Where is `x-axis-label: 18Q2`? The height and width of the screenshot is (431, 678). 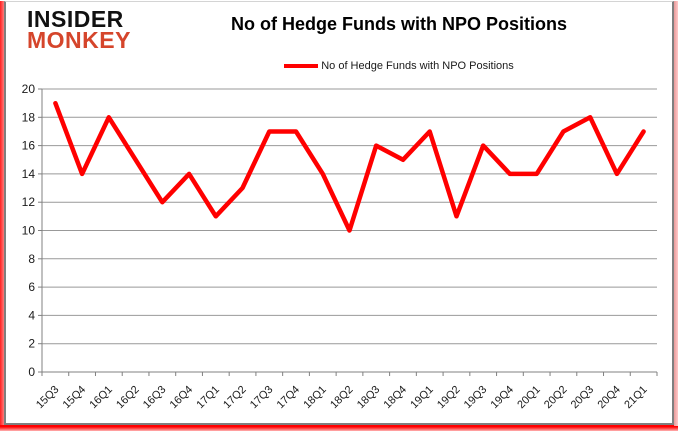 x-axis-label: 18Q2 is located at coordinates (342, 398).